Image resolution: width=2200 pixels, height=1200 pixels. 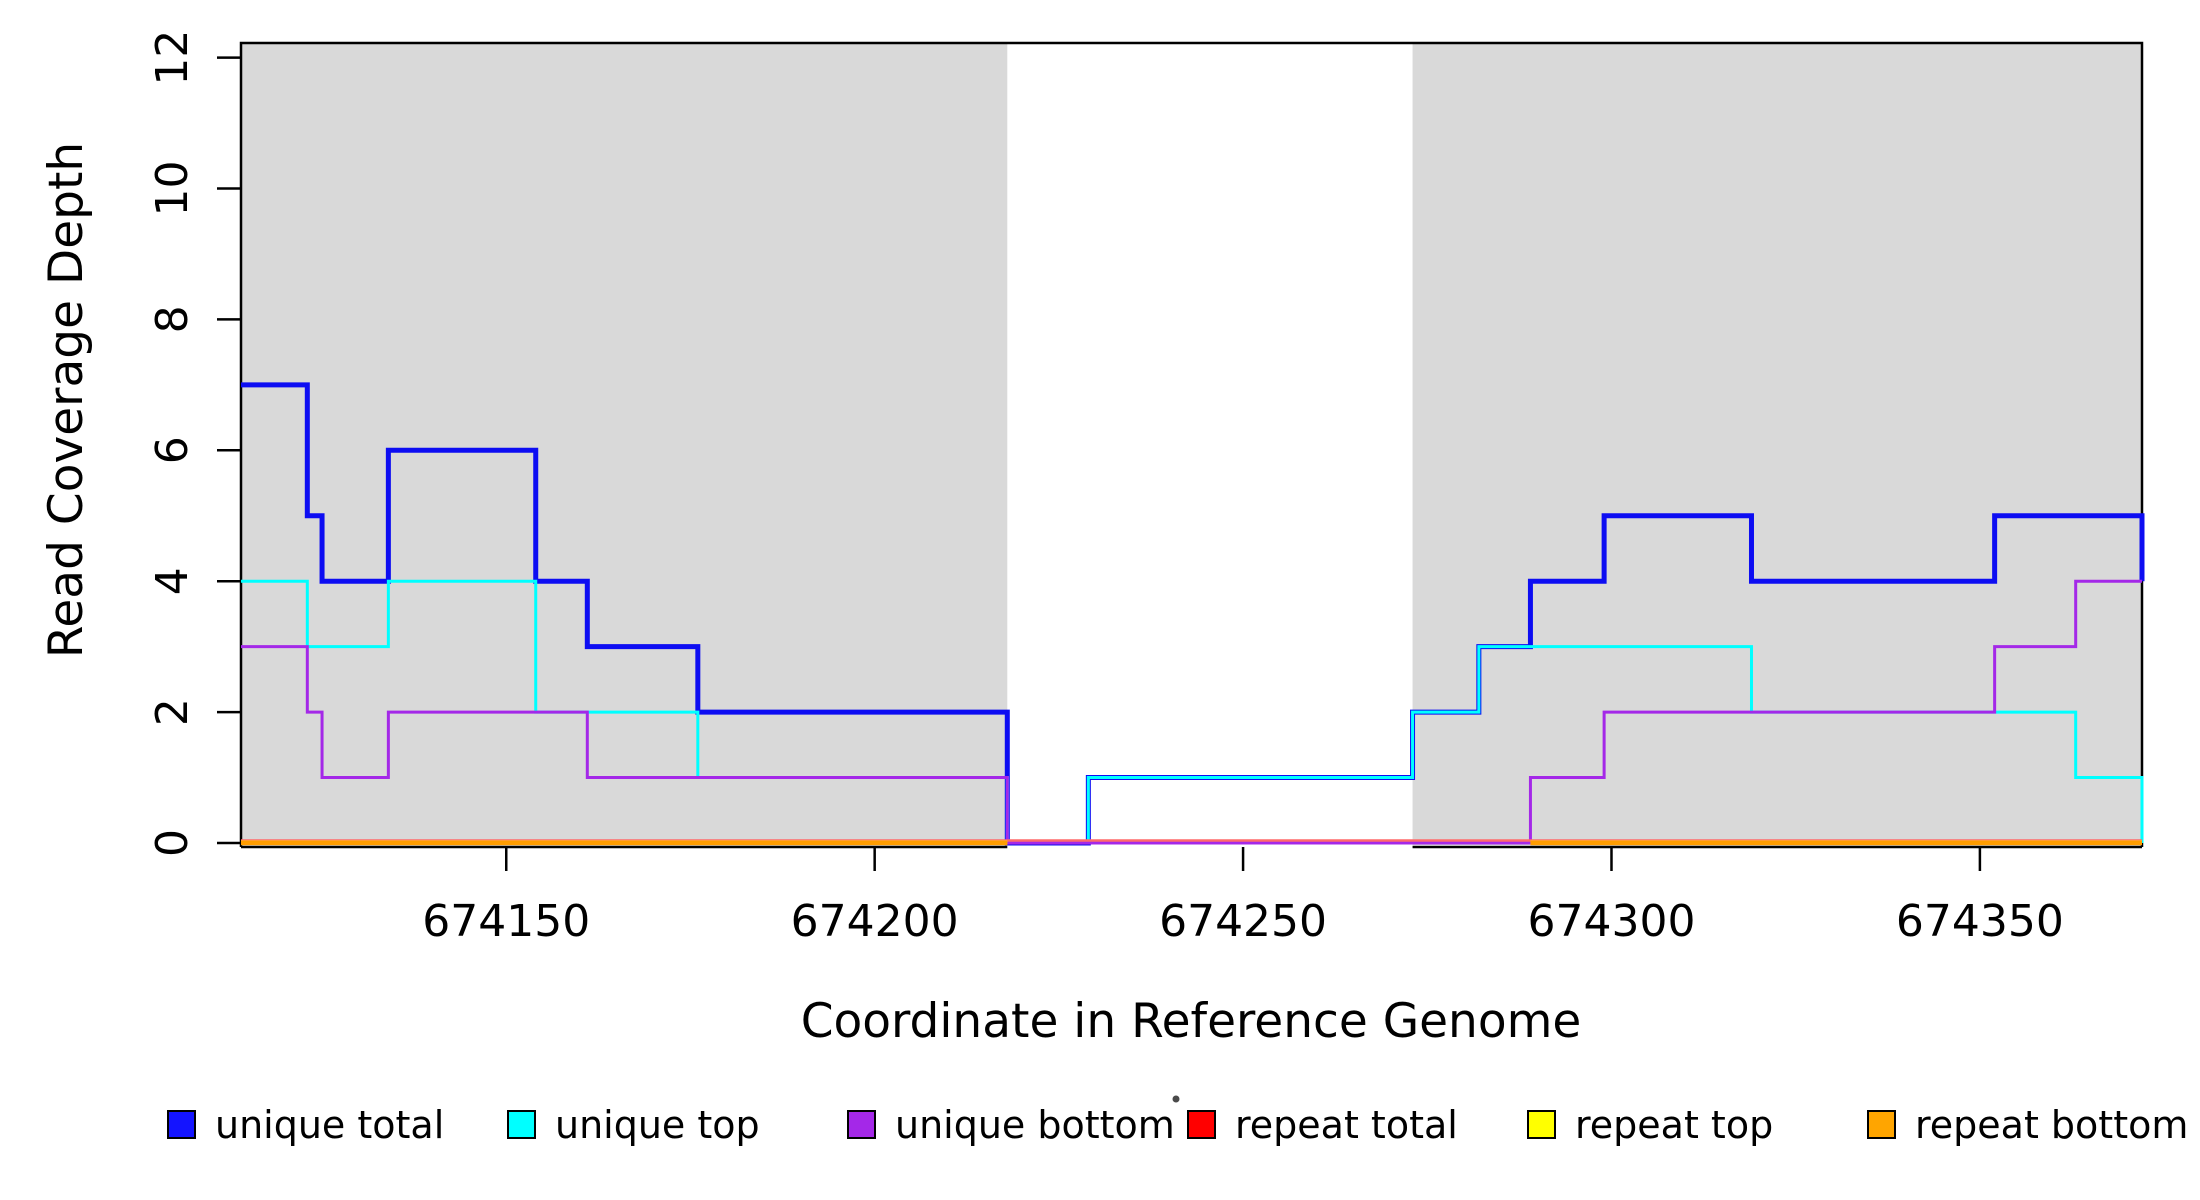 What do you see at coordinates (172, 189) in the screenshot?
I see `y-tick-label: 10` at bounding box center [172, 189].